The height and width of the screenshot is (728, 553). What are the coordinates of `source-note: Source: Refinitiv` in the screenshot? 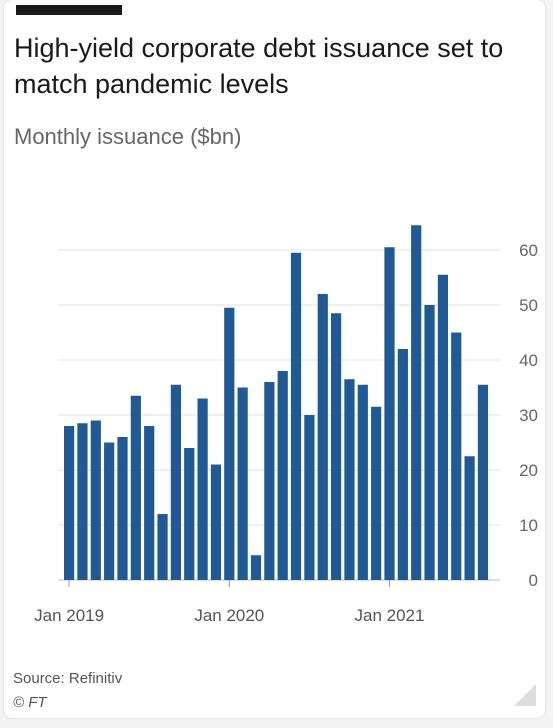 It's located at (68, 678).